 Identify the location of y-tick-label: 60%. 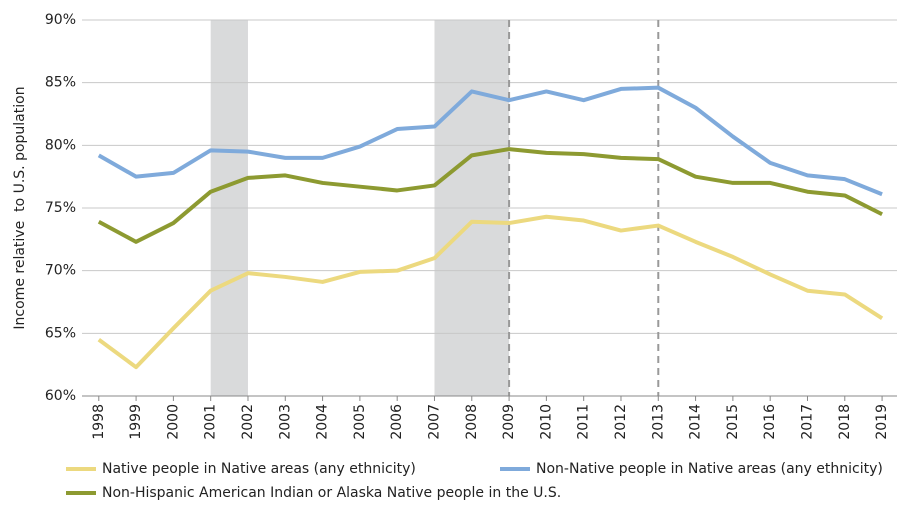
(60, 396).